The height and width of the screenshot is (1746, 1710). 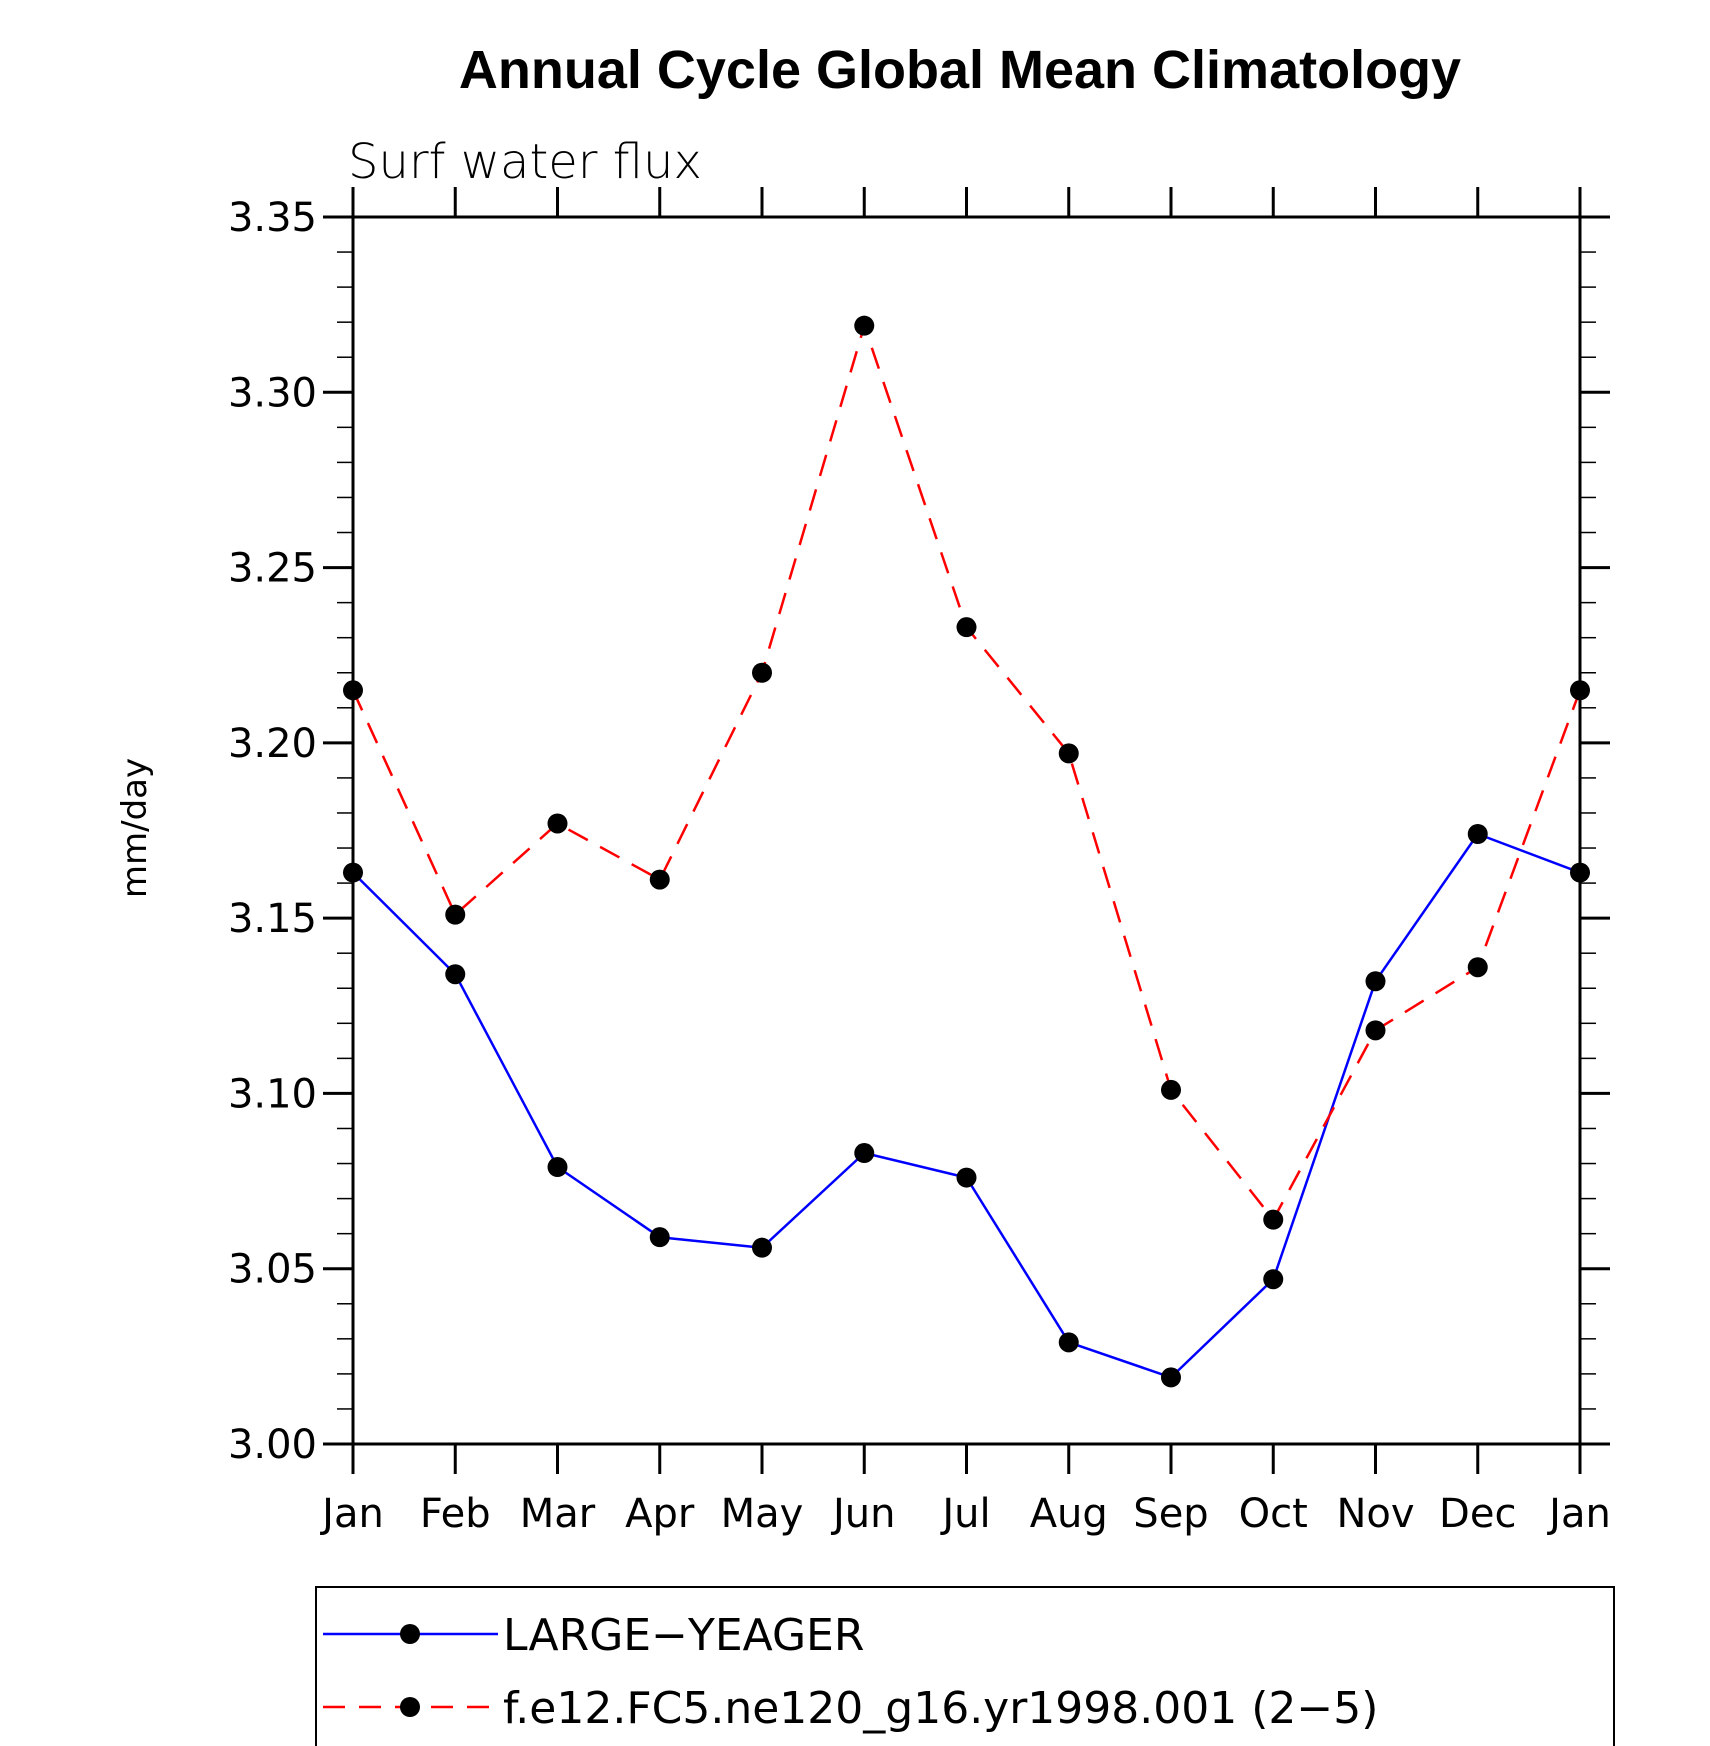 I want to click on legend-label: f.e12.FC5.ne120_g16.yr1998.001 (2−5), so click(x=940, y=1708).